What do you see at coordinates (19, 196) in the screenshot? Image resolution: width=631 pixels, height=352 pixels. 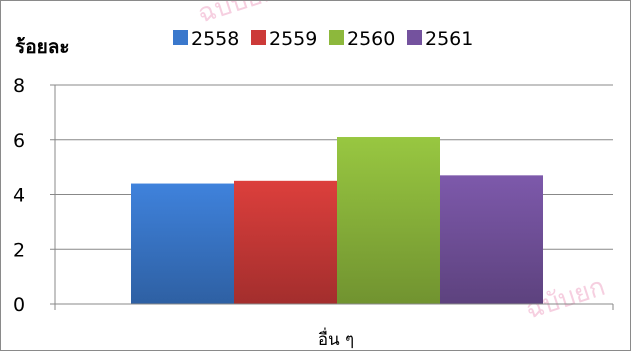 I see `y-tick-label: 4` at bounding box center [19, 196].